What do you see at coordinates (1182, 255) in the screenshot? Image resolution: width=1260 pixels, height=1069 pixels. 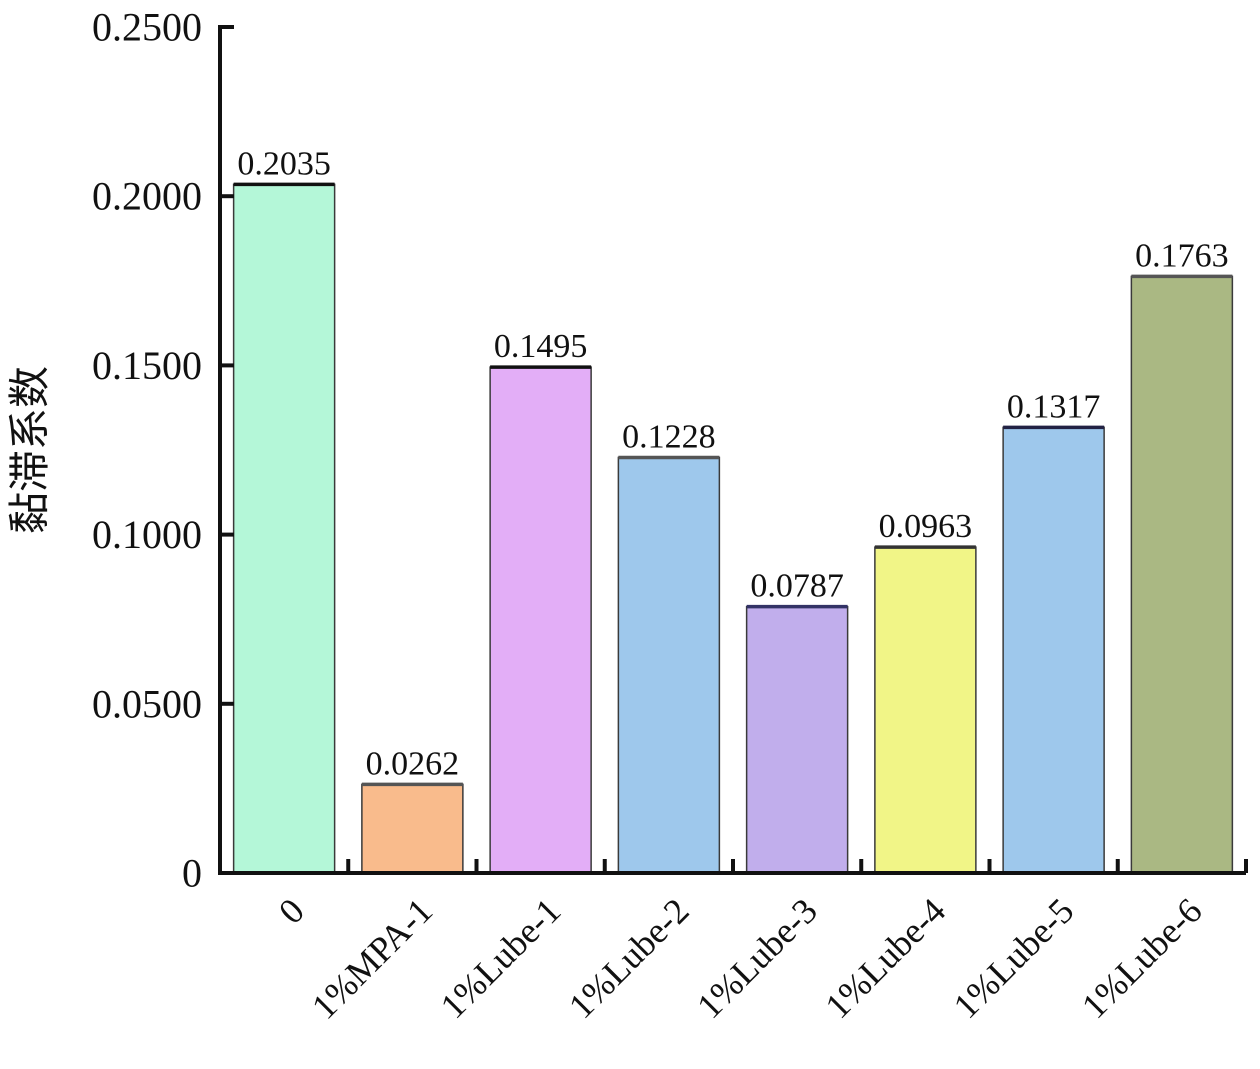 I see `data-label: 0.1763` at bounding box center [1182, 255].